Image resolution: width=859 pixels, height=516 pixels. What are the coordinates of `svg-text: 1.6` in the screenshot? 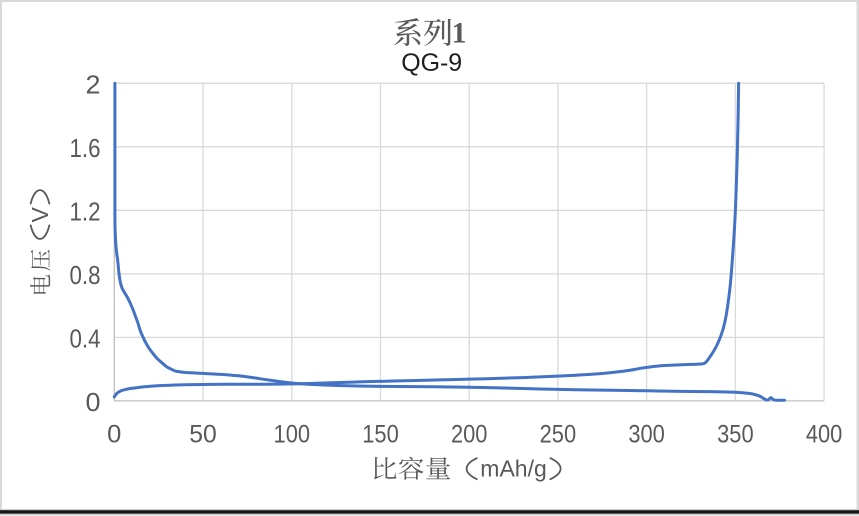 It's located at (85, 148).